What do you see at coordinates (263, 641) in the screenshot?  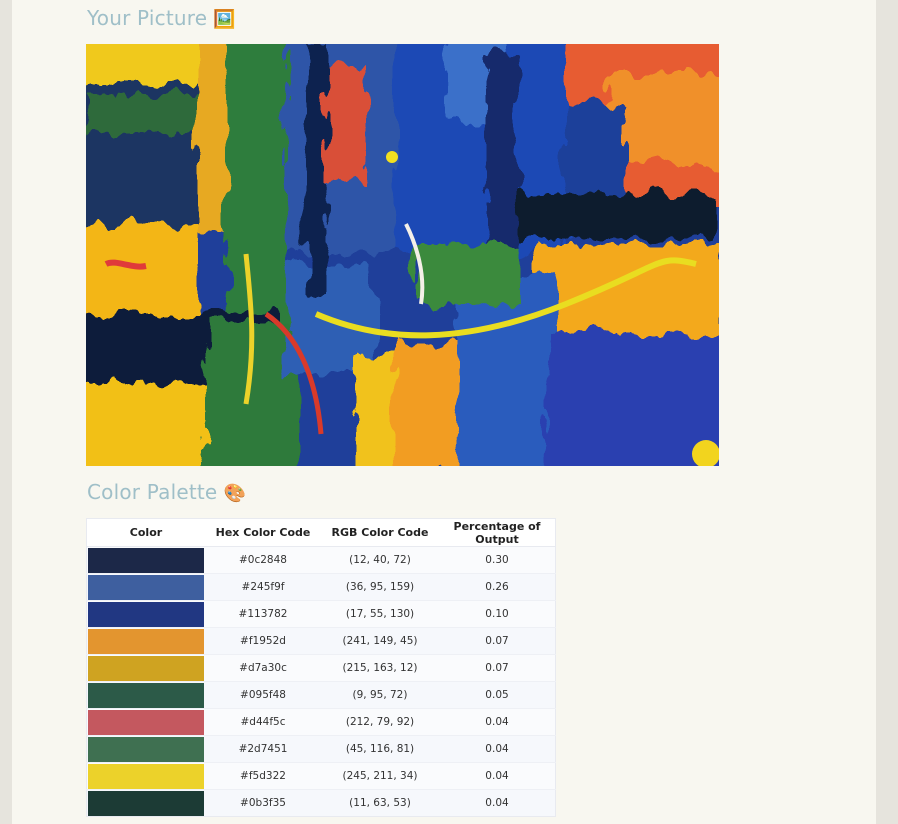 I see `hex-cell: #f1952d` at bounding box center [263, 641].